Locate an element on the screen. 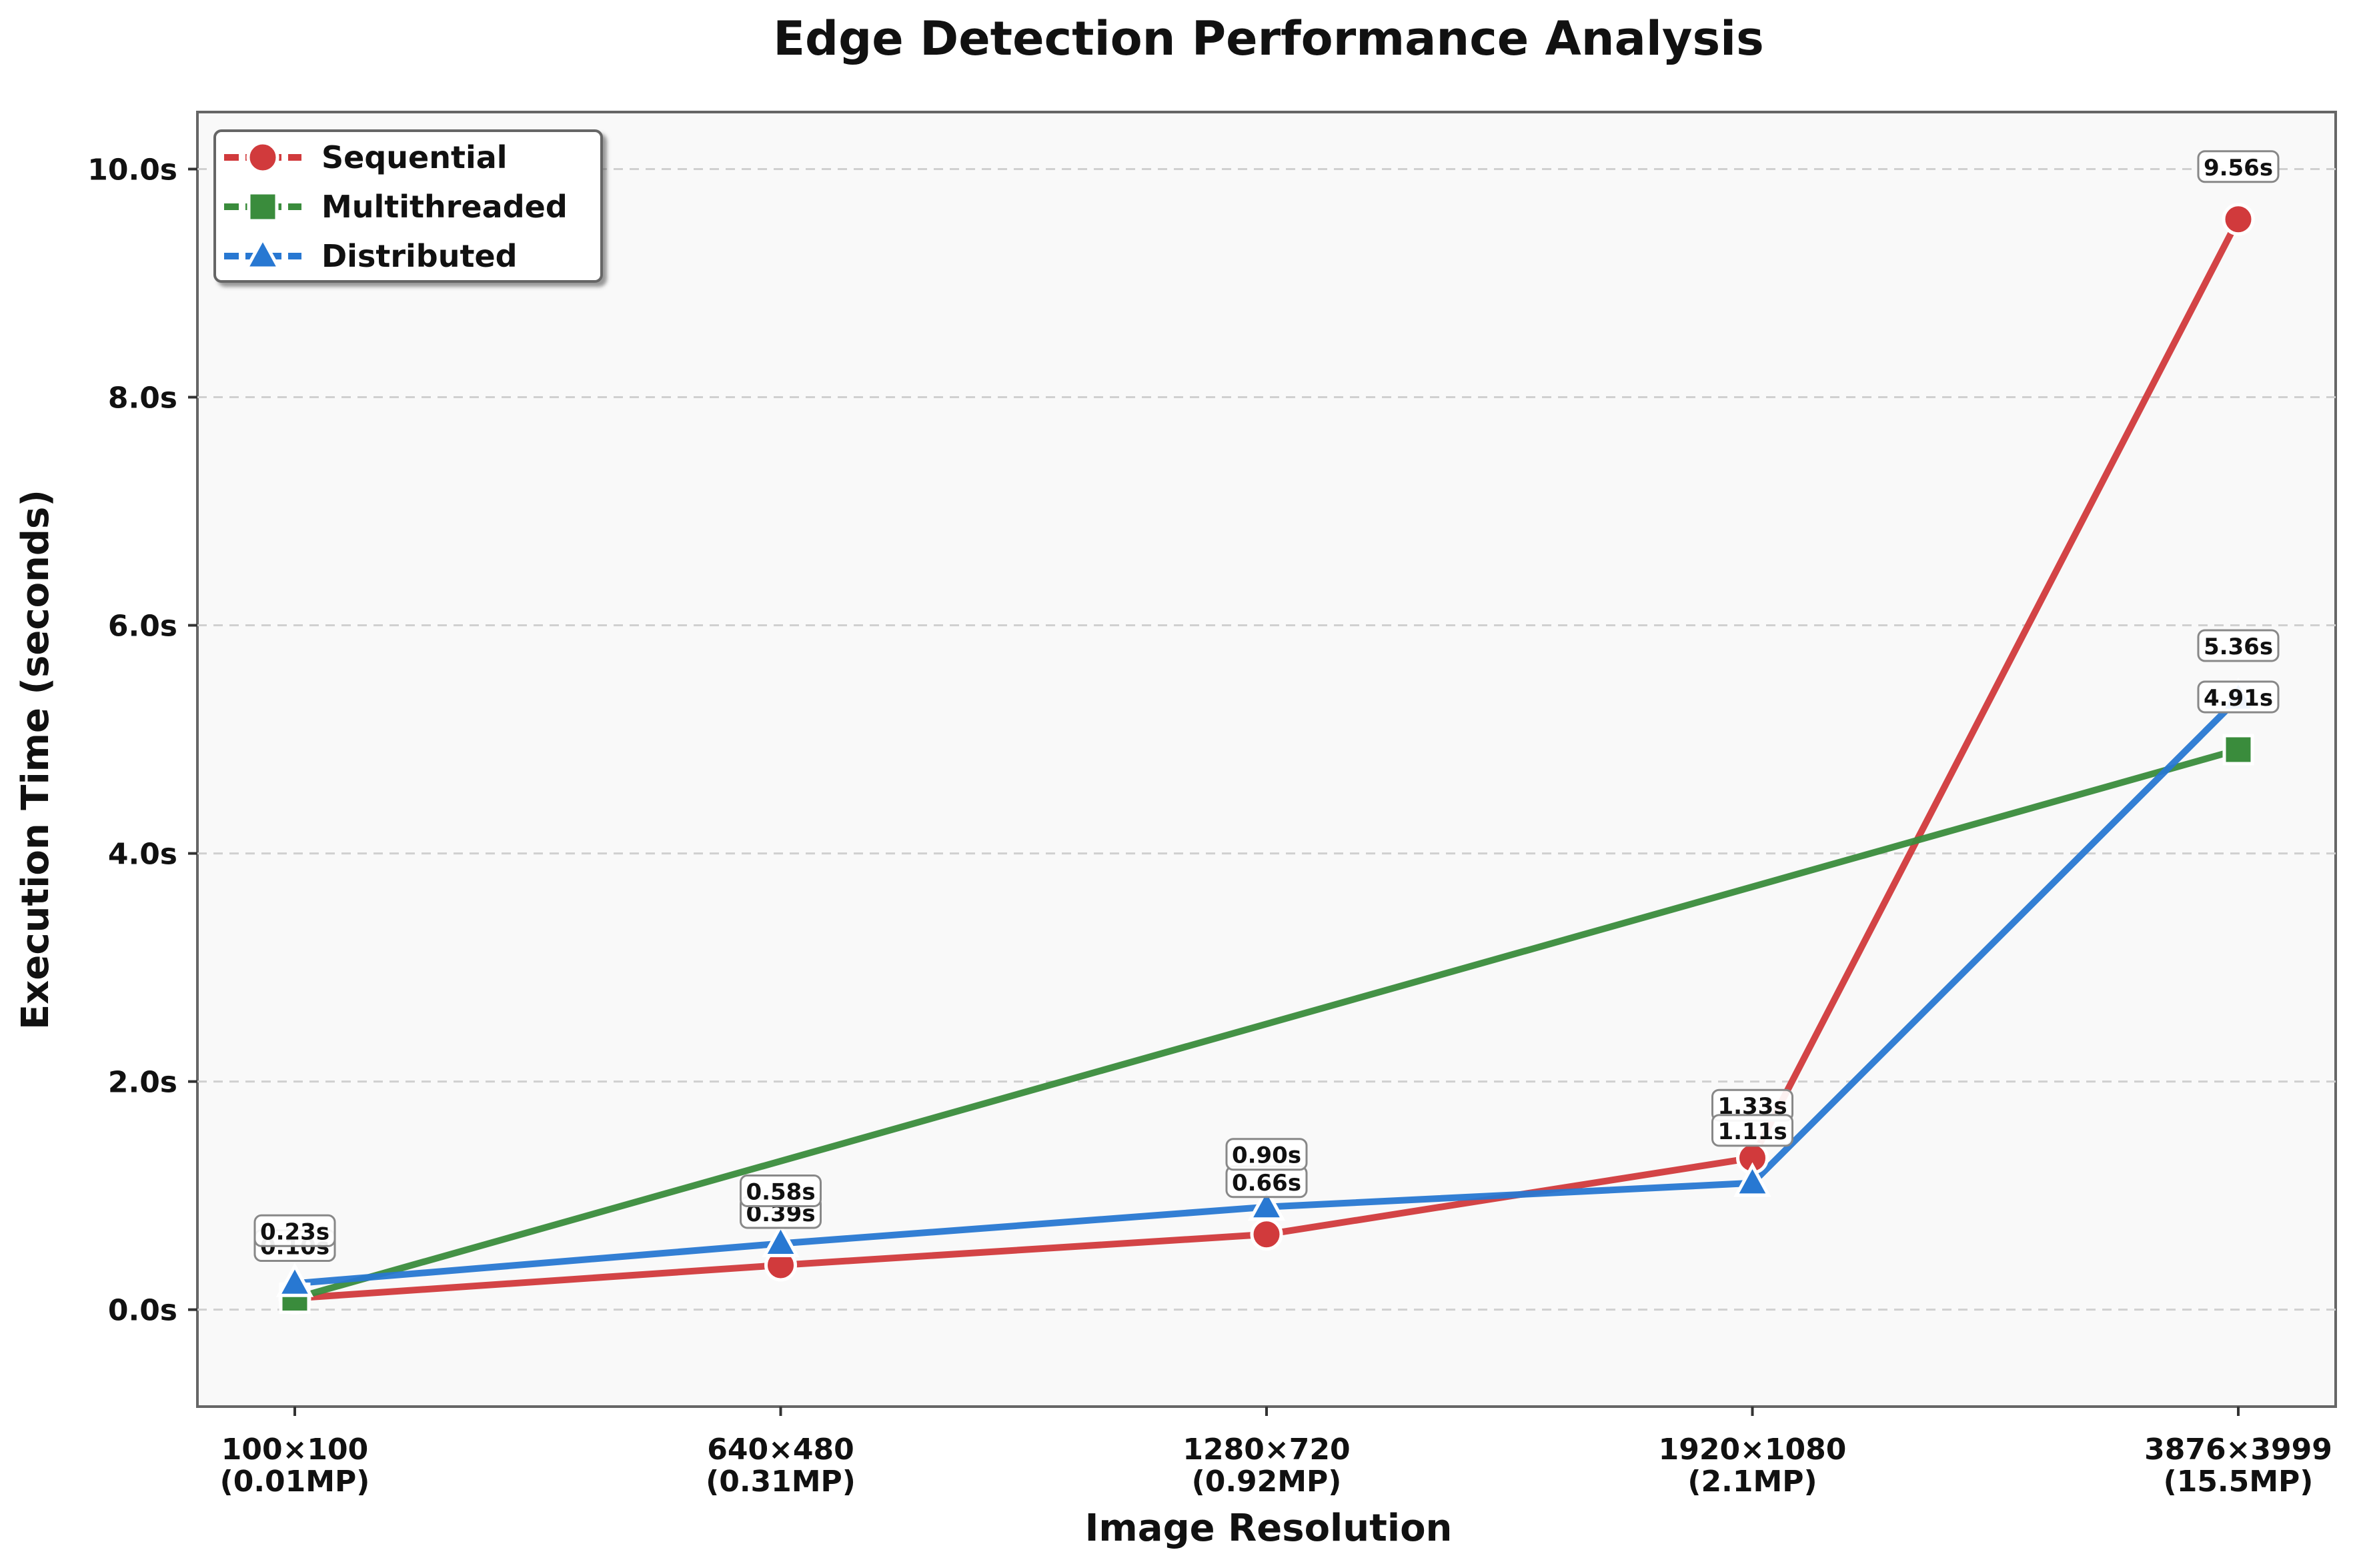 This screenshot has width=2357, height=1568. x-tick-label: 3876×3999 is located at coordinates (2238, 1450).